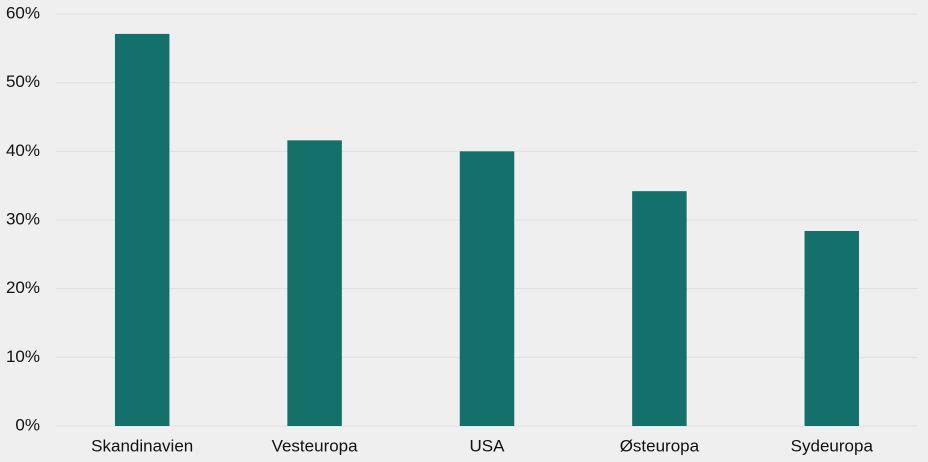 The height and width of the screenshot is (462, 928). I want to click on y-tick-label: 0%, so click(27, 424).